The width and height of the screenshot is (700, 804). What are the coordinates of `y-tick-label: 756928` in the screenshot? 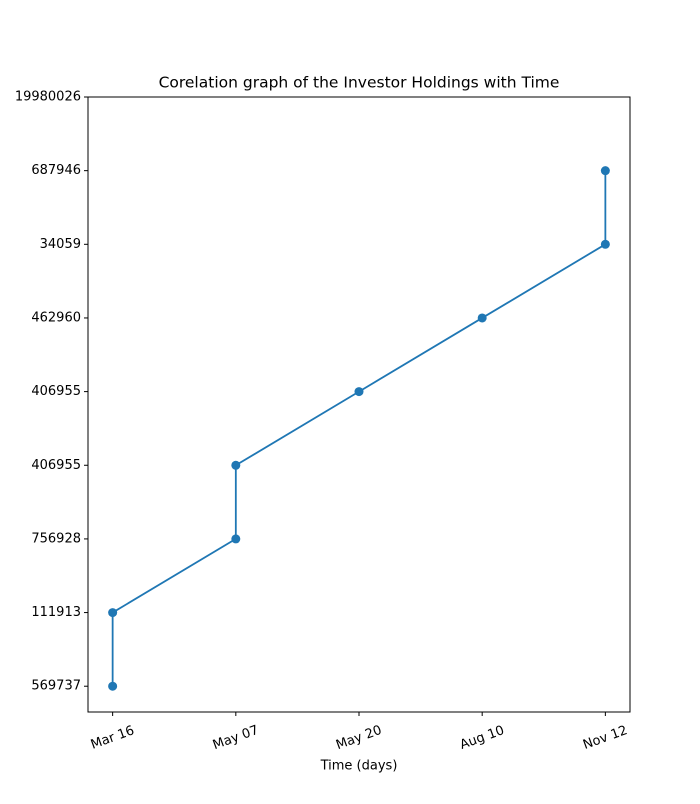 It's located at (56, 538).